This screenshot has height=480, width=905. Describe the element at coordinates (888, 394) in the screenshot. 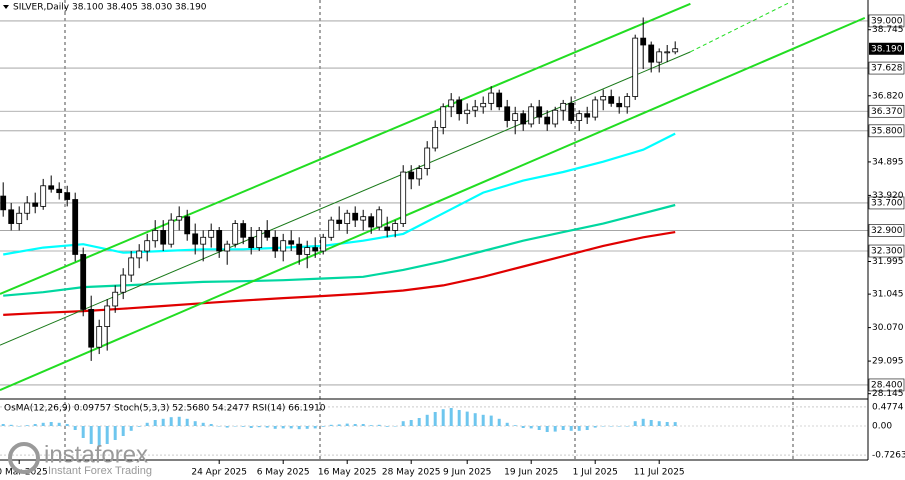

I see `y-tick-label: 28.145` at that location.